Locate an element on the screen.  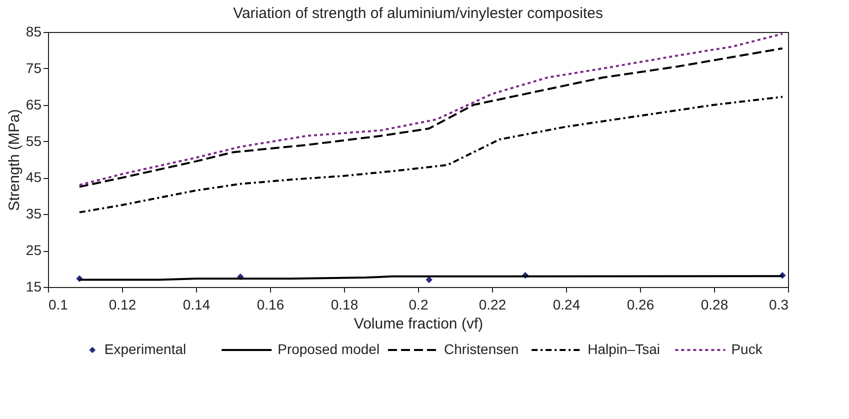
x-tick-label: 0.2 is located at coordinates (418, 304).